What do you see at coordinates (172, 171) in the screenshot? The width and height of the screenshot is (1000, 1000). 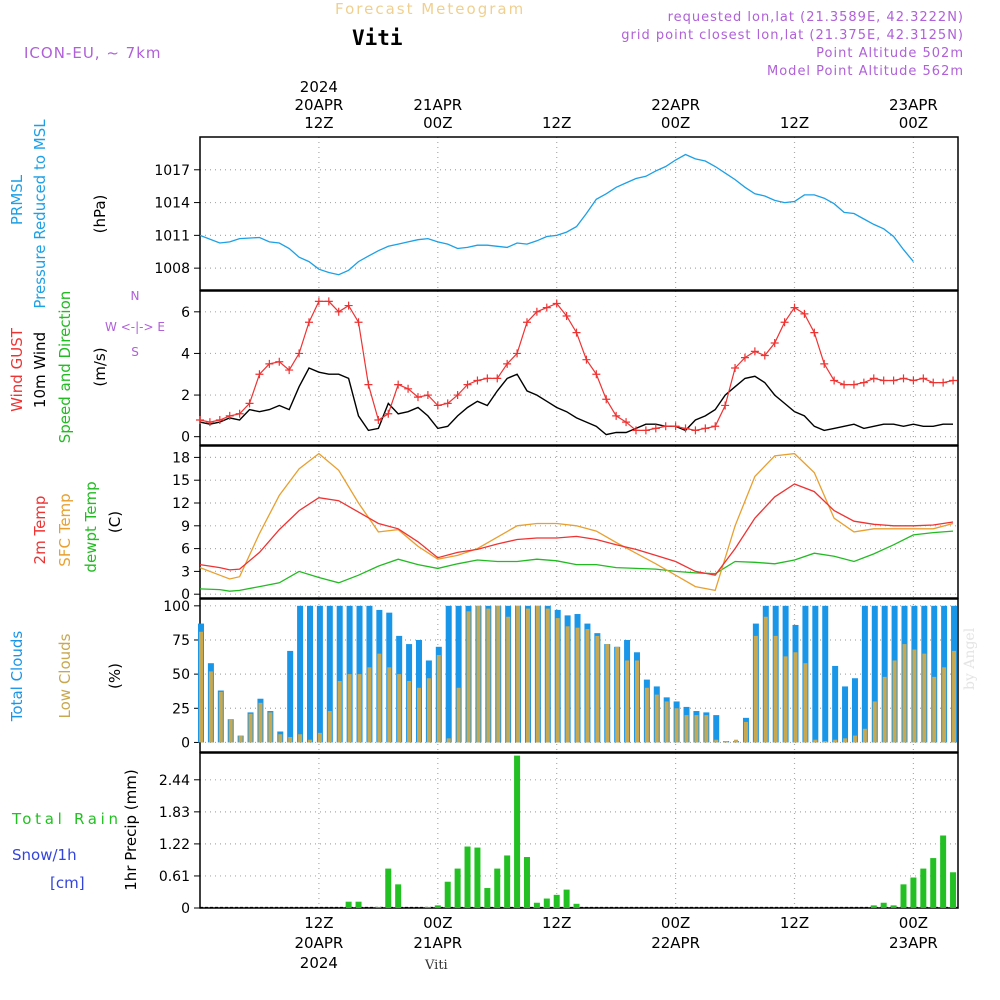 I see `pressure-ytick-label: 1017` at bounding box center [172, 171].